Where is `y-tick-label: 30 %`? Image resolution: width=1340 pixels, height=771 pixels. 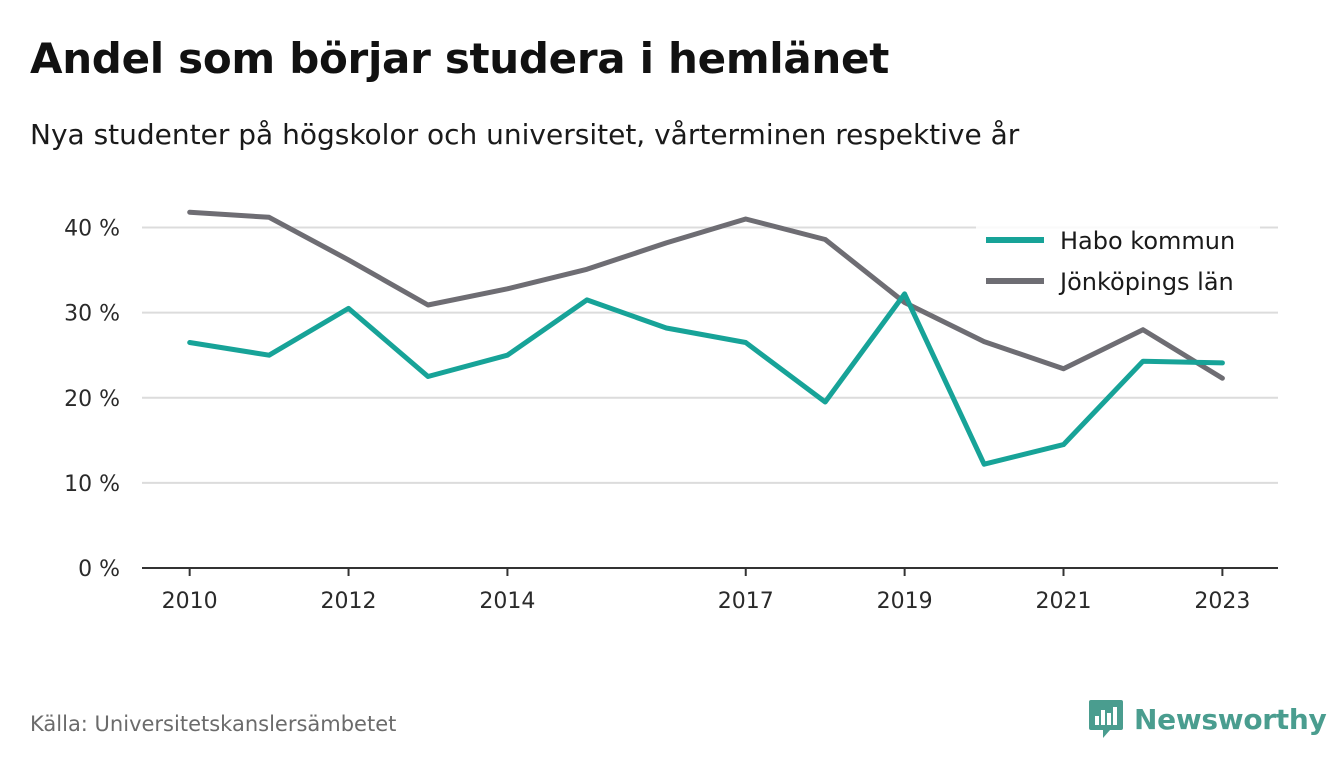
y-tick-label: 30 % is located at coordinates (92, 314).